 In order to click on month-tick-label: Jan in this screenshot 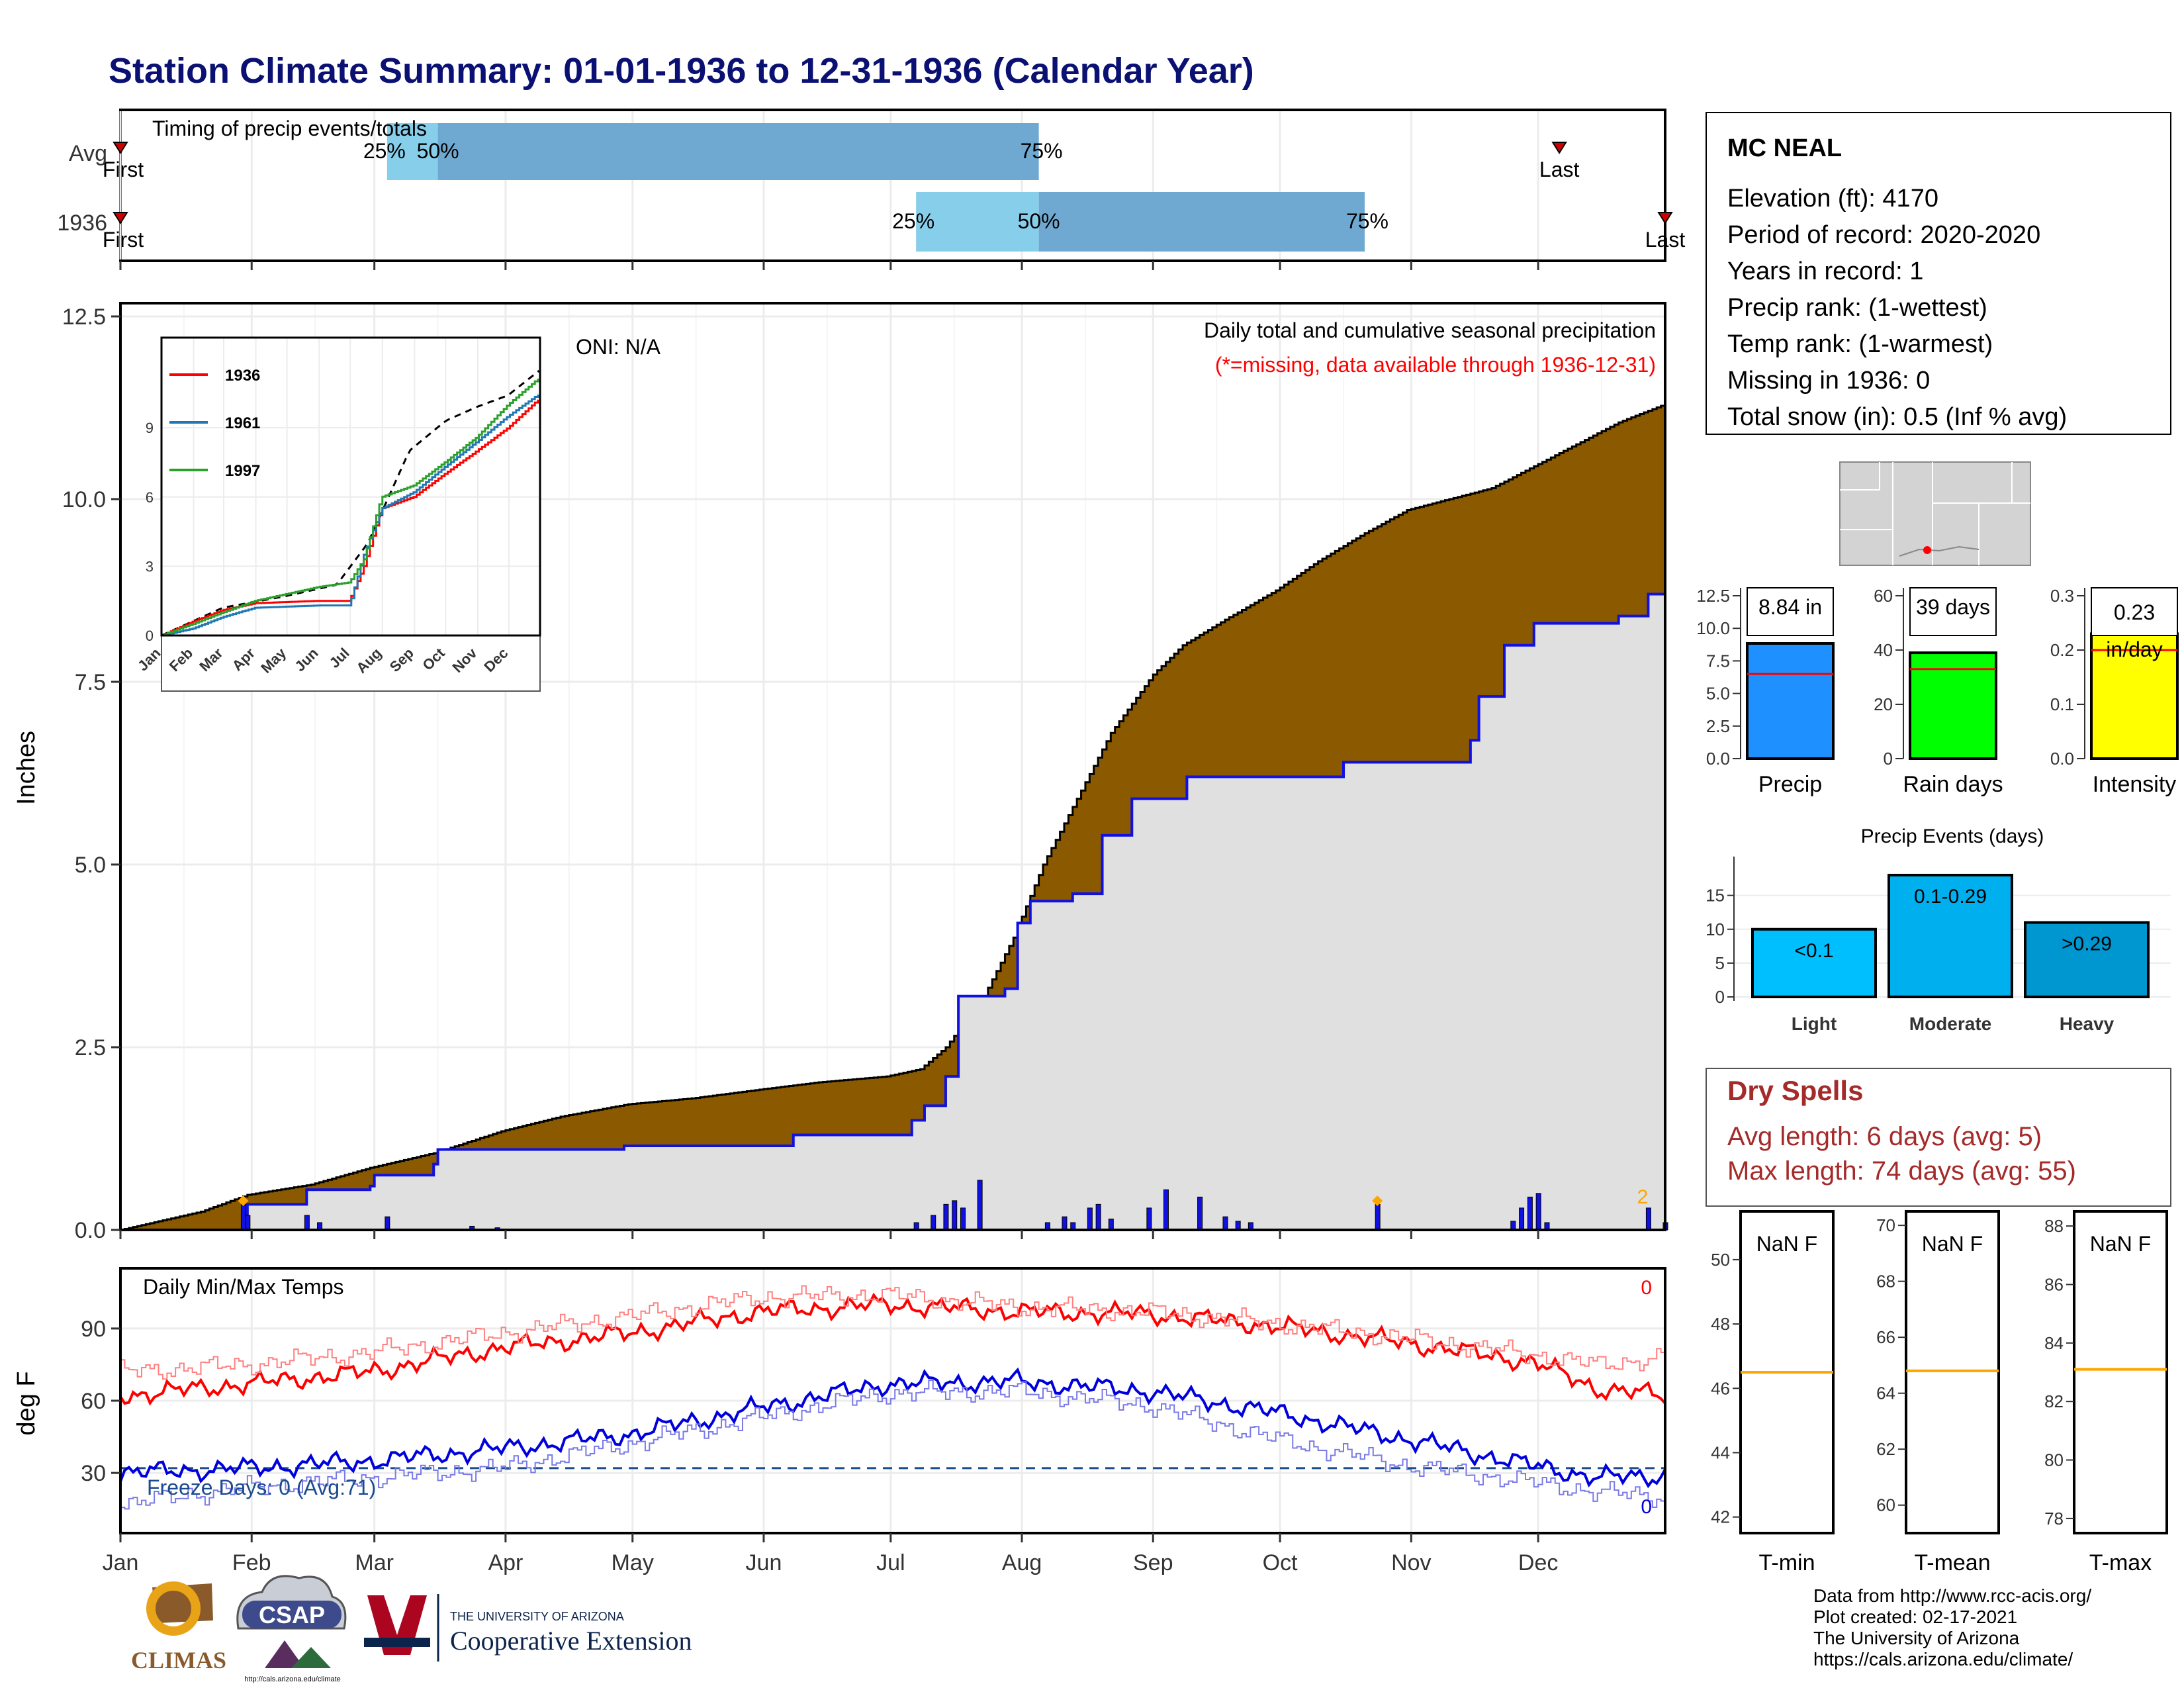, I will do `click(121, 1562)`.